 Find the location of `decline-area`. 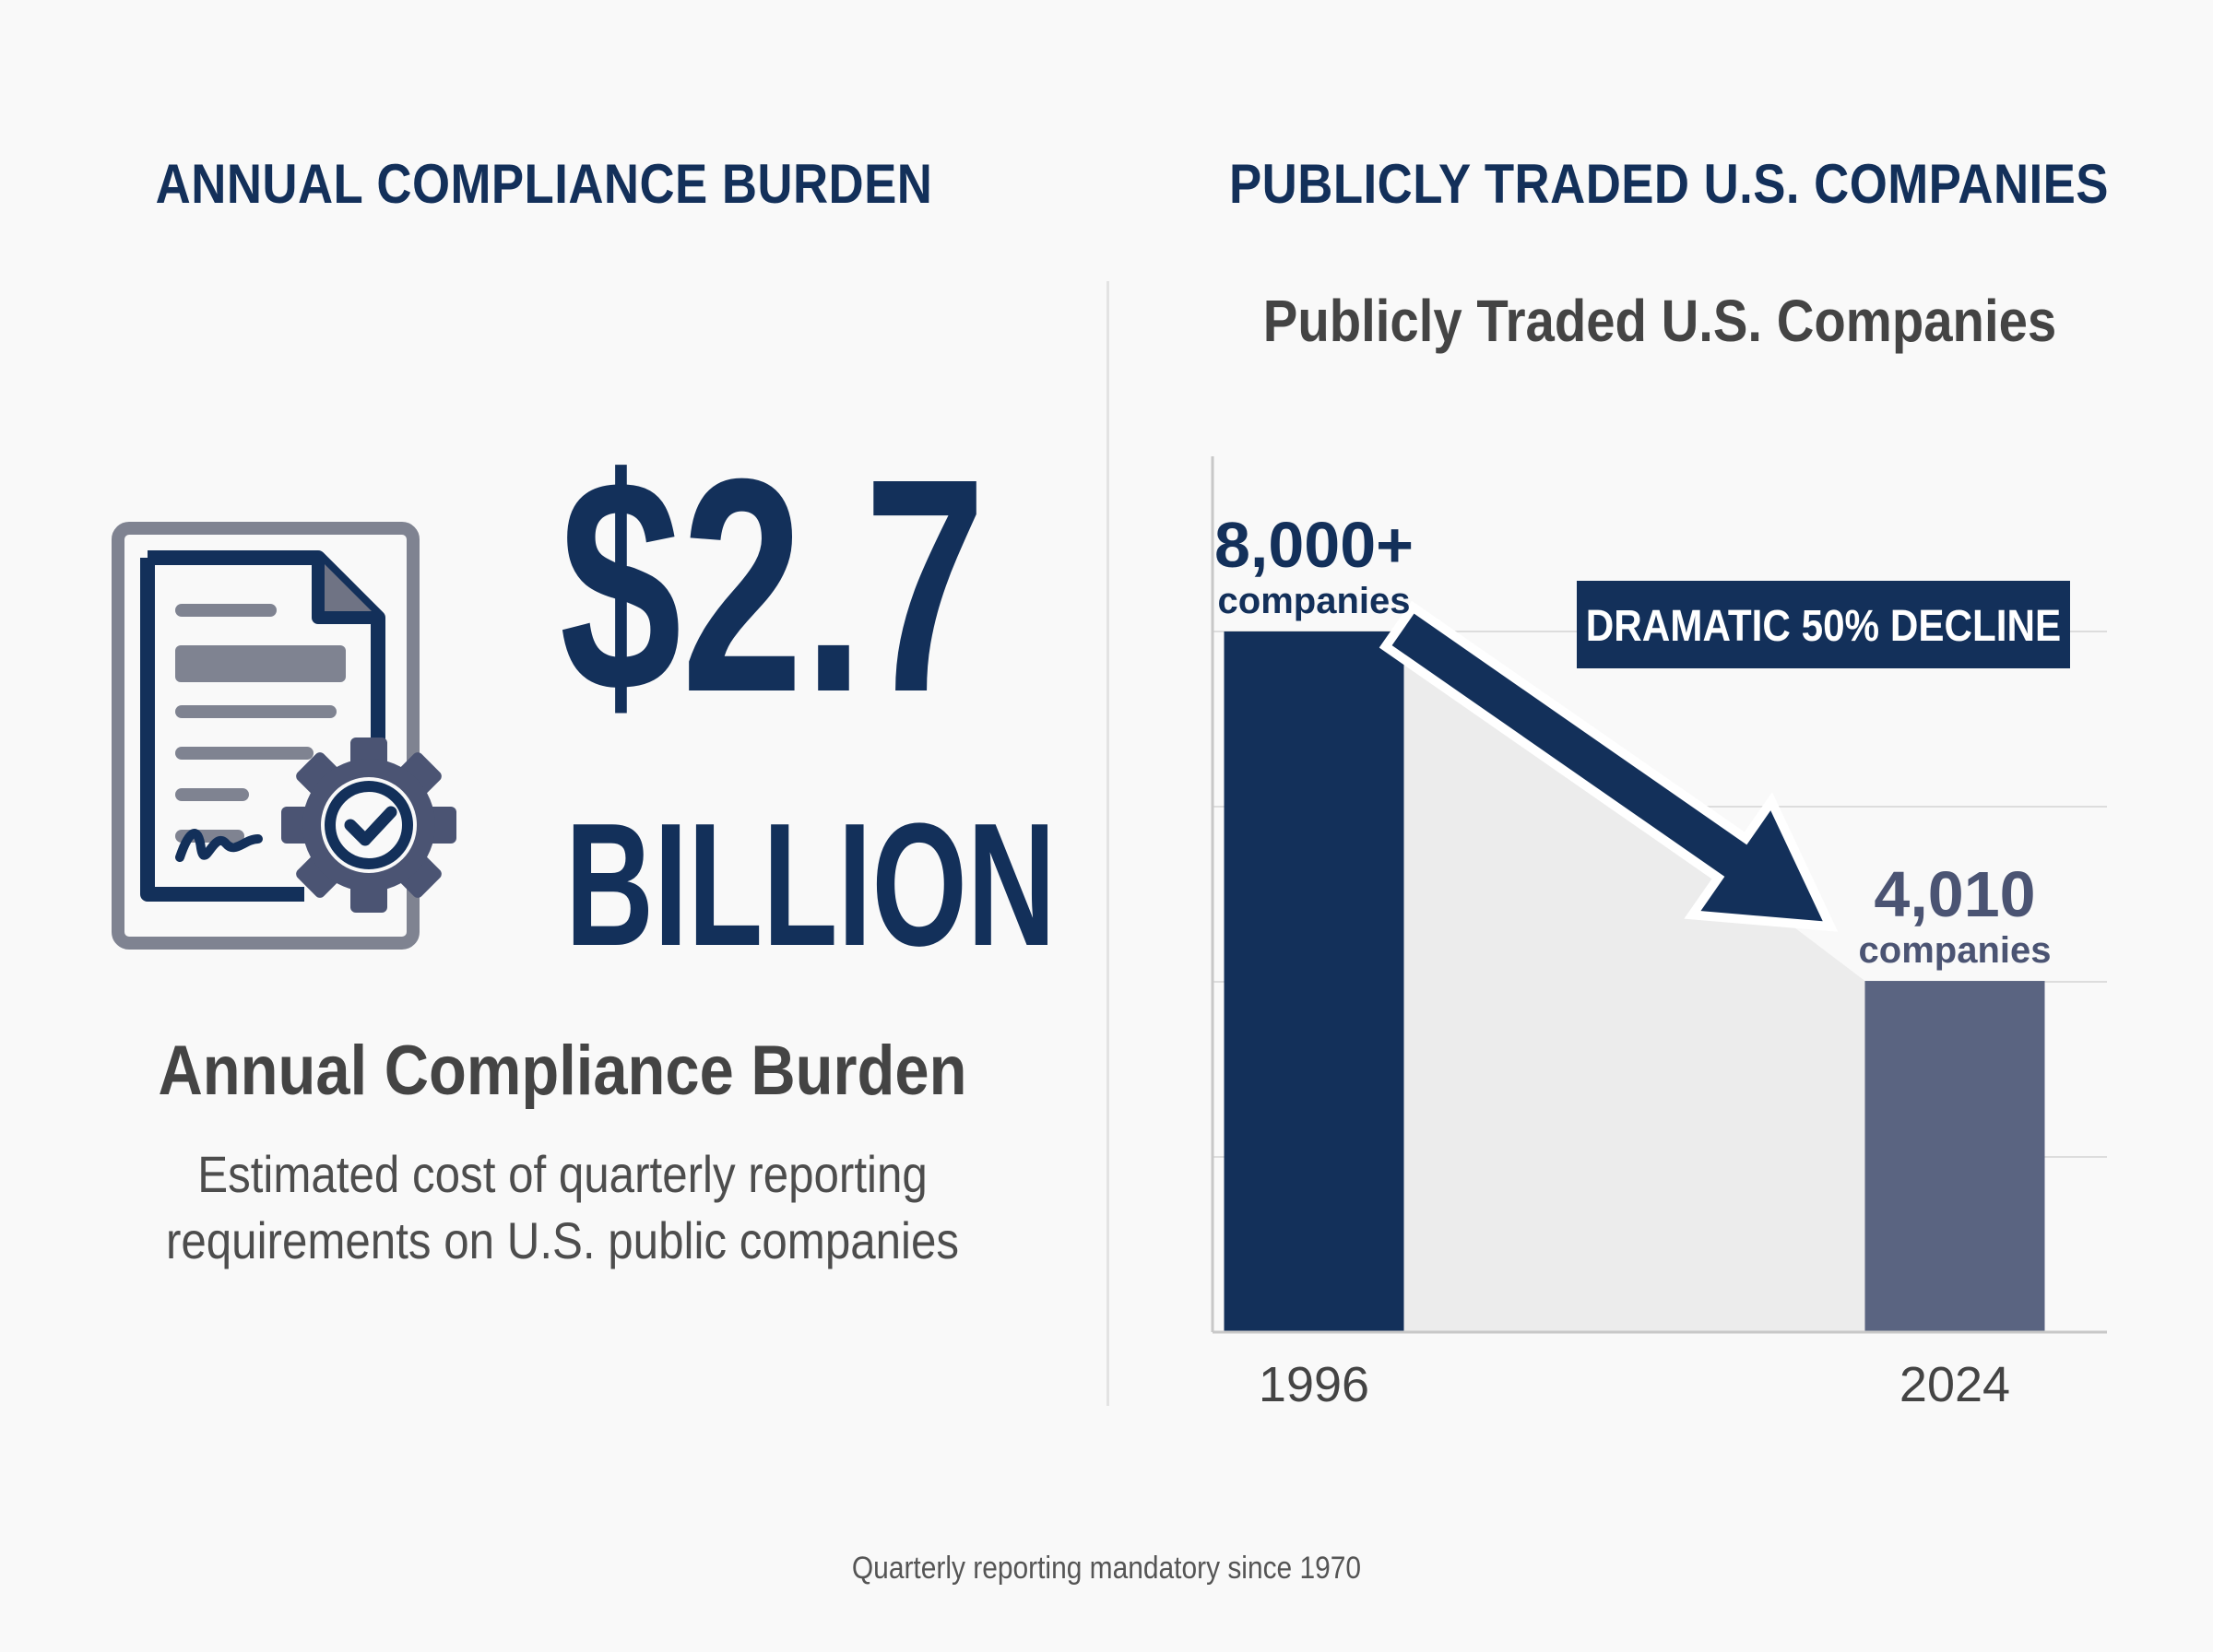

decline-area is located at coordinates (1634, 981).